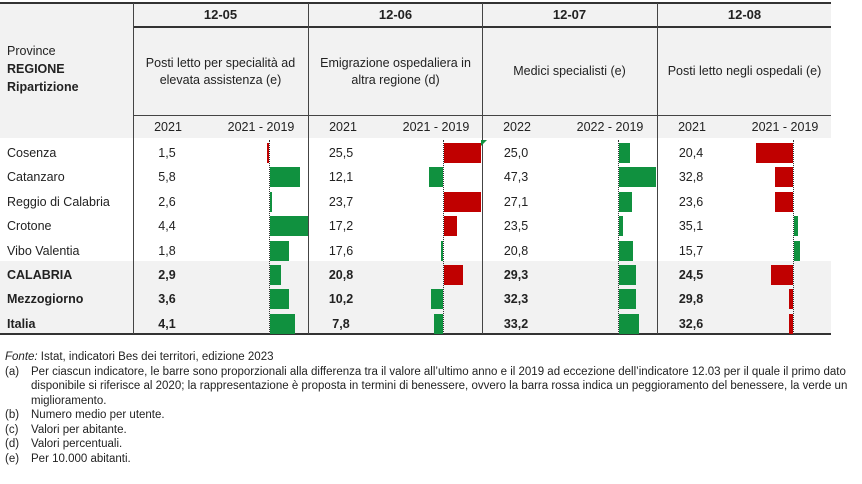 This screenshot has width=862, height=484. Describe the element at coordinates (691, 275) in the screenshot. I see `value-cell: 24,5` at that location.